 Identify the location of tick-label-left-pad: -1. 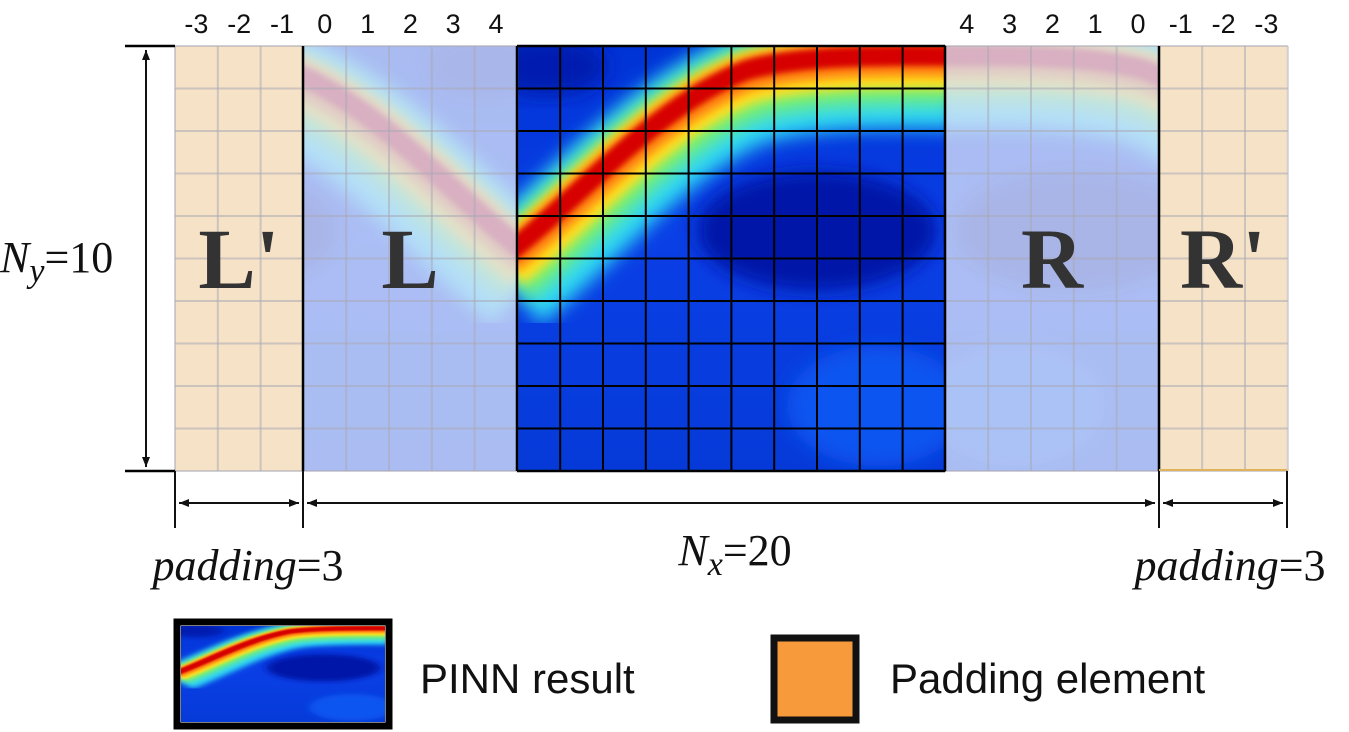
(282, 24).